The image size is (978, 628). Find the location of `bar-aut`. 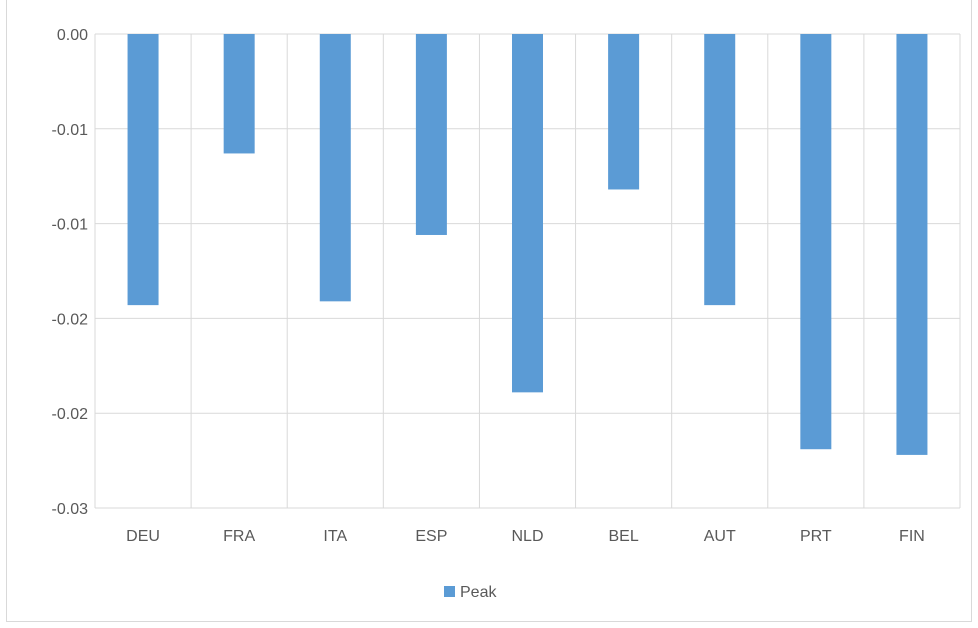

bar-aut is located at coordinates (720, 170).